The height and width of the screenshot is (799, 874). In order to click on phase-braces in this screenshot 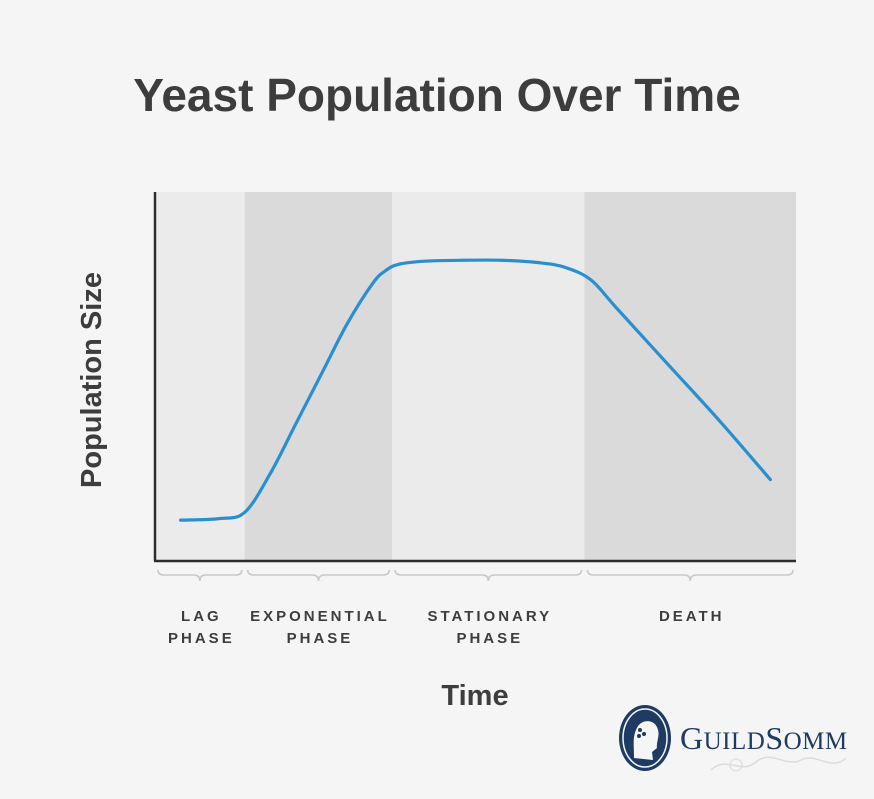, I will do `click(475, 575)`.